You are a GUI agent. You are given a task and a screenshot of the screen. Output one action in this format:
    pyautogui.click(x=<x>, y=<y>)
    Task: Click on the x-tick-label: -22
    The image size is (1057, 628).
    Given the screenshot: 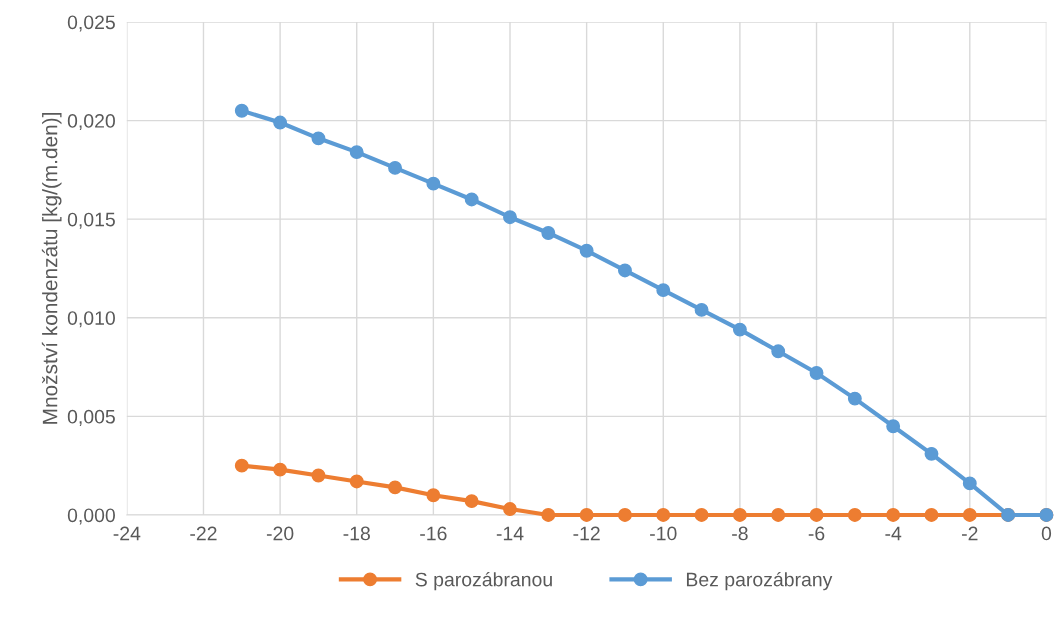 What is the action you would take?
    pyautogui.click(x=203, y=533)
    